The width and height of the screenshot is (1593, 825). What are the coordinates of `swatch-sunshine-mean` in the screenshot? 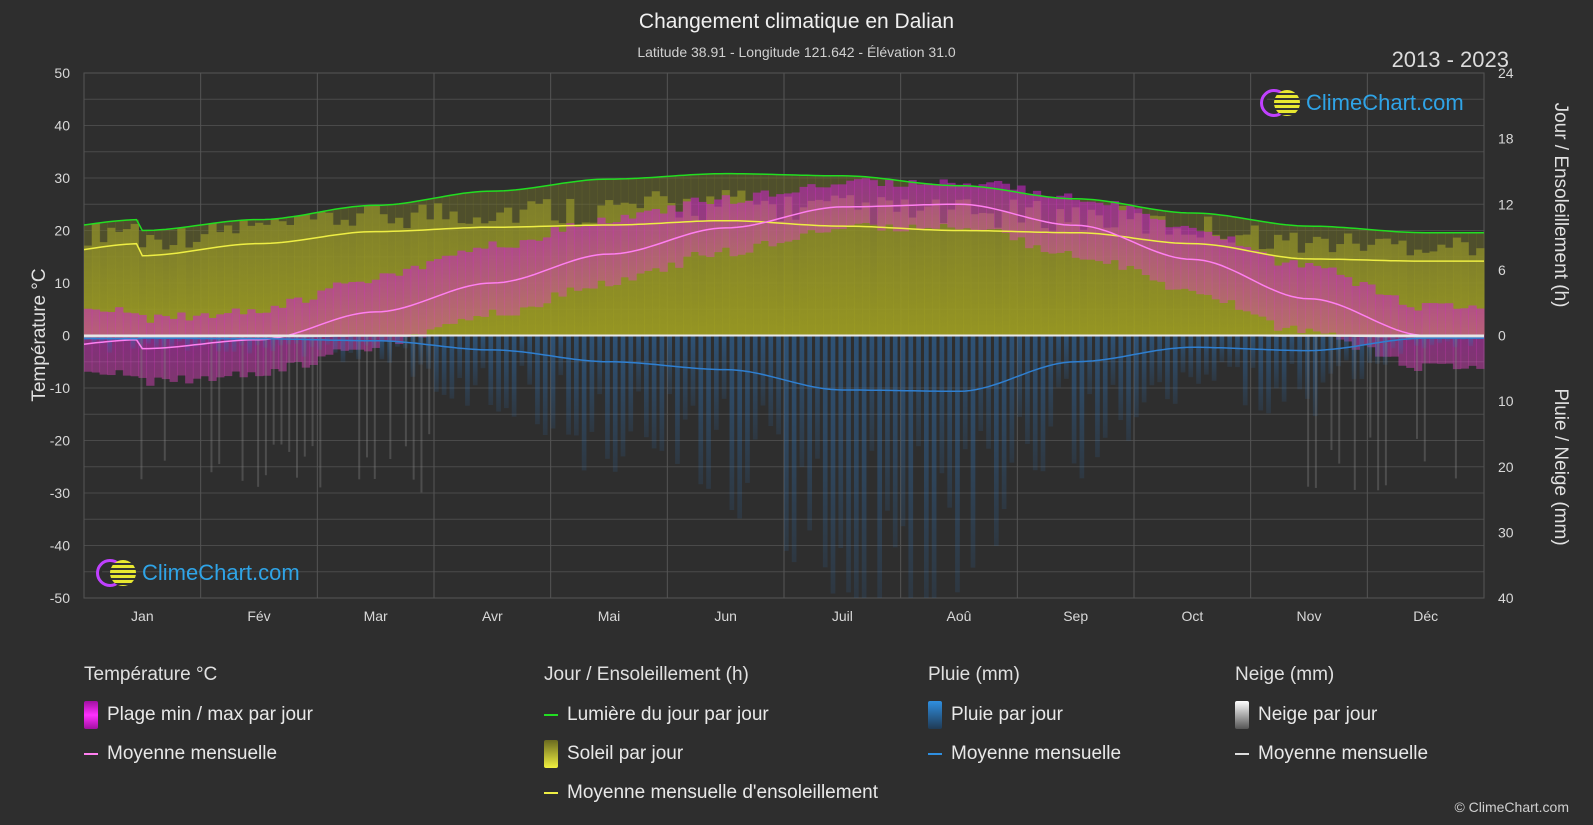 It's located at (551, 793).